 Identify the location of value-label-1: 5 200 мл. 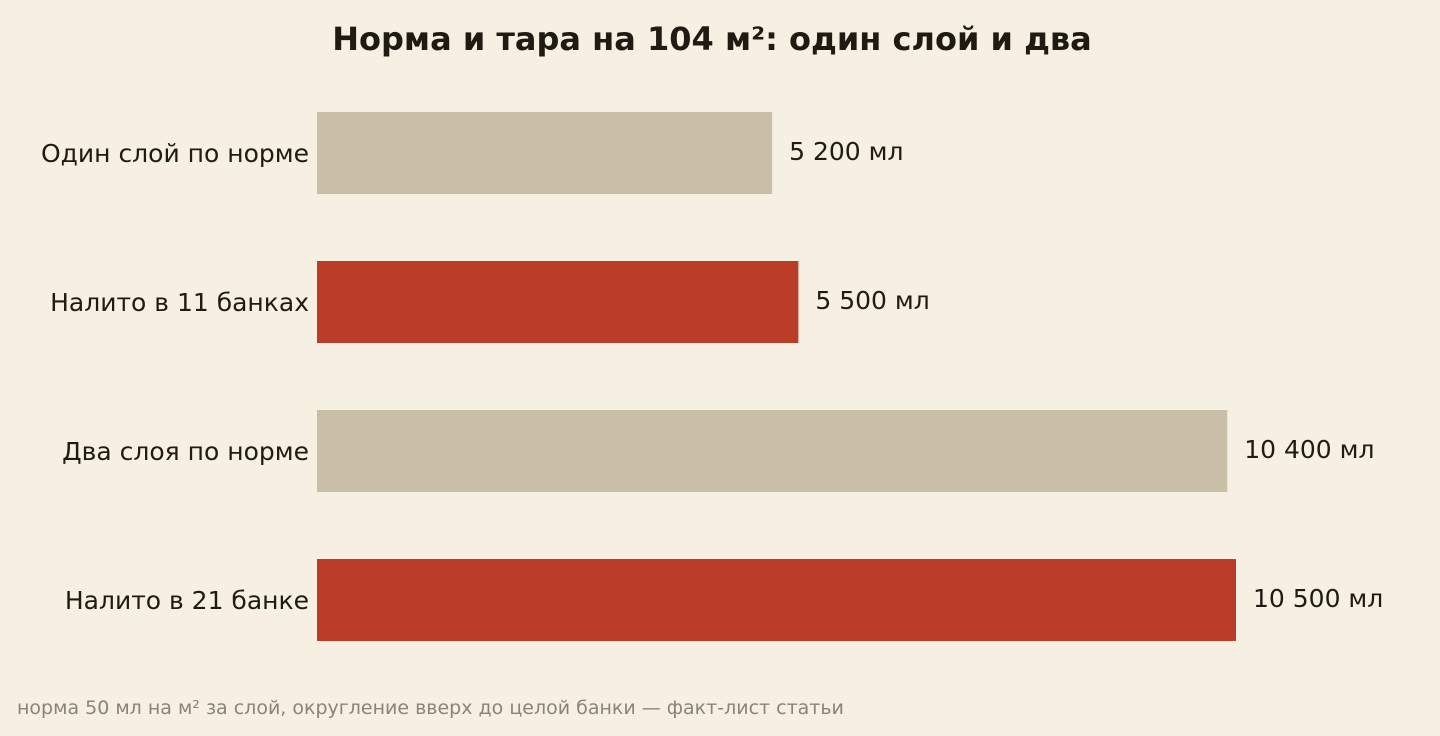
(846, 151).